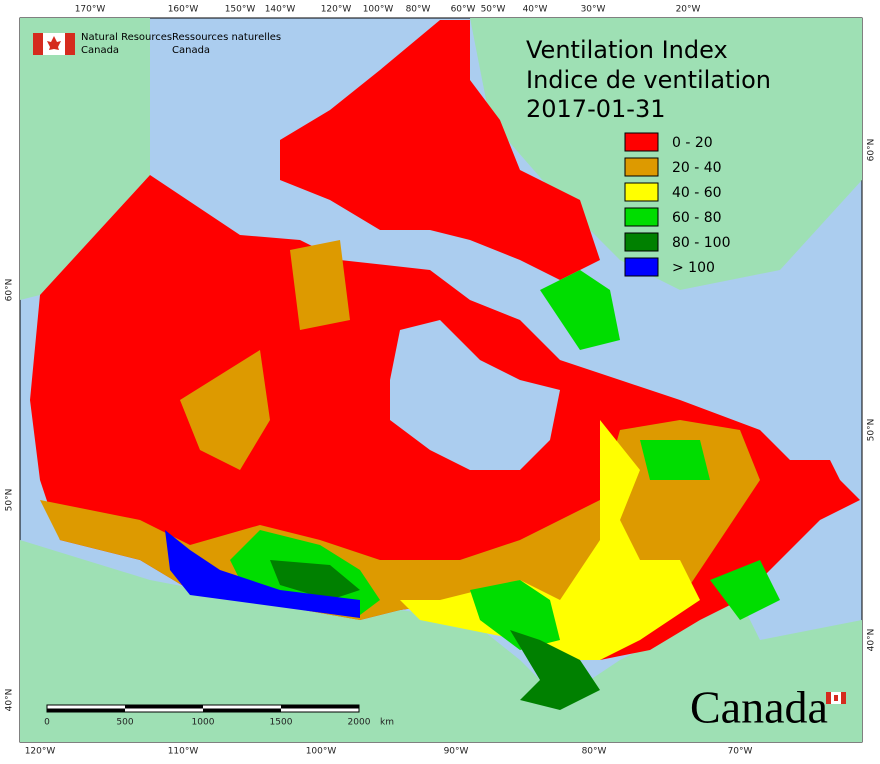 Image resolution: width=880 pixels, height=764 pixels. I want to click on legend-label: > 100, so click(693, 268).